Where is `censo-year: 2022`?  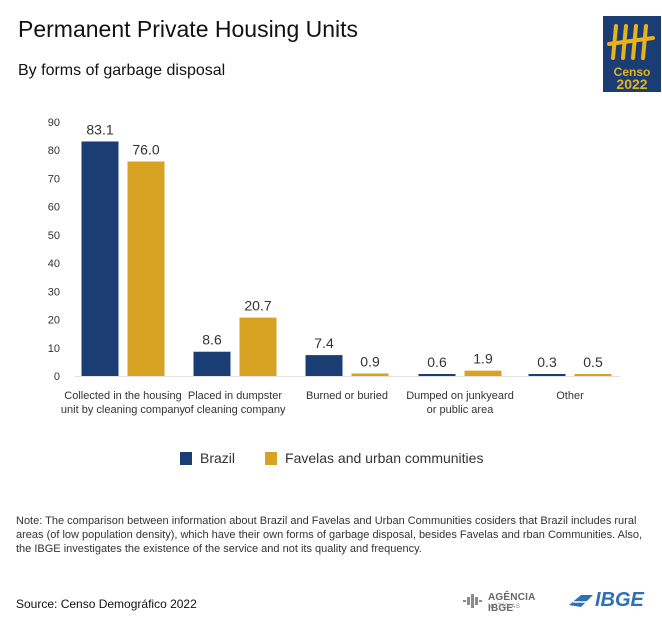 censo-year: 2022 is located at coordinates (632, 84).